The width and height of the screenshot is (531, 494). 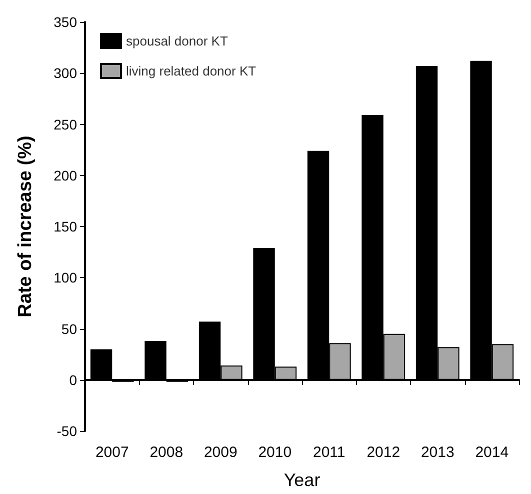 What do you see at coordinates (112, 452) in the screenshot?
I see `x-tick-label: 2007` at bounding box center [112, 452].